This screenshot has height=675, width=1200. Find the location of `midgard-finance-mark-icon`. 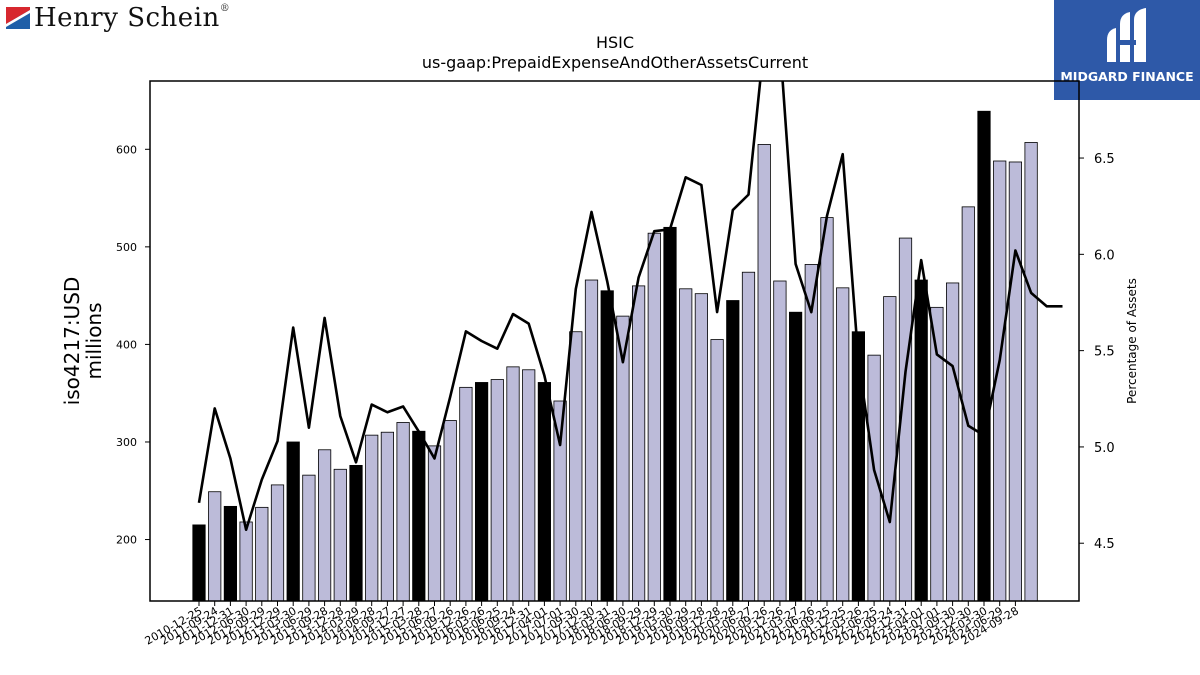

midgard-finance-mark-icon is located at coordinates (1126, 35).